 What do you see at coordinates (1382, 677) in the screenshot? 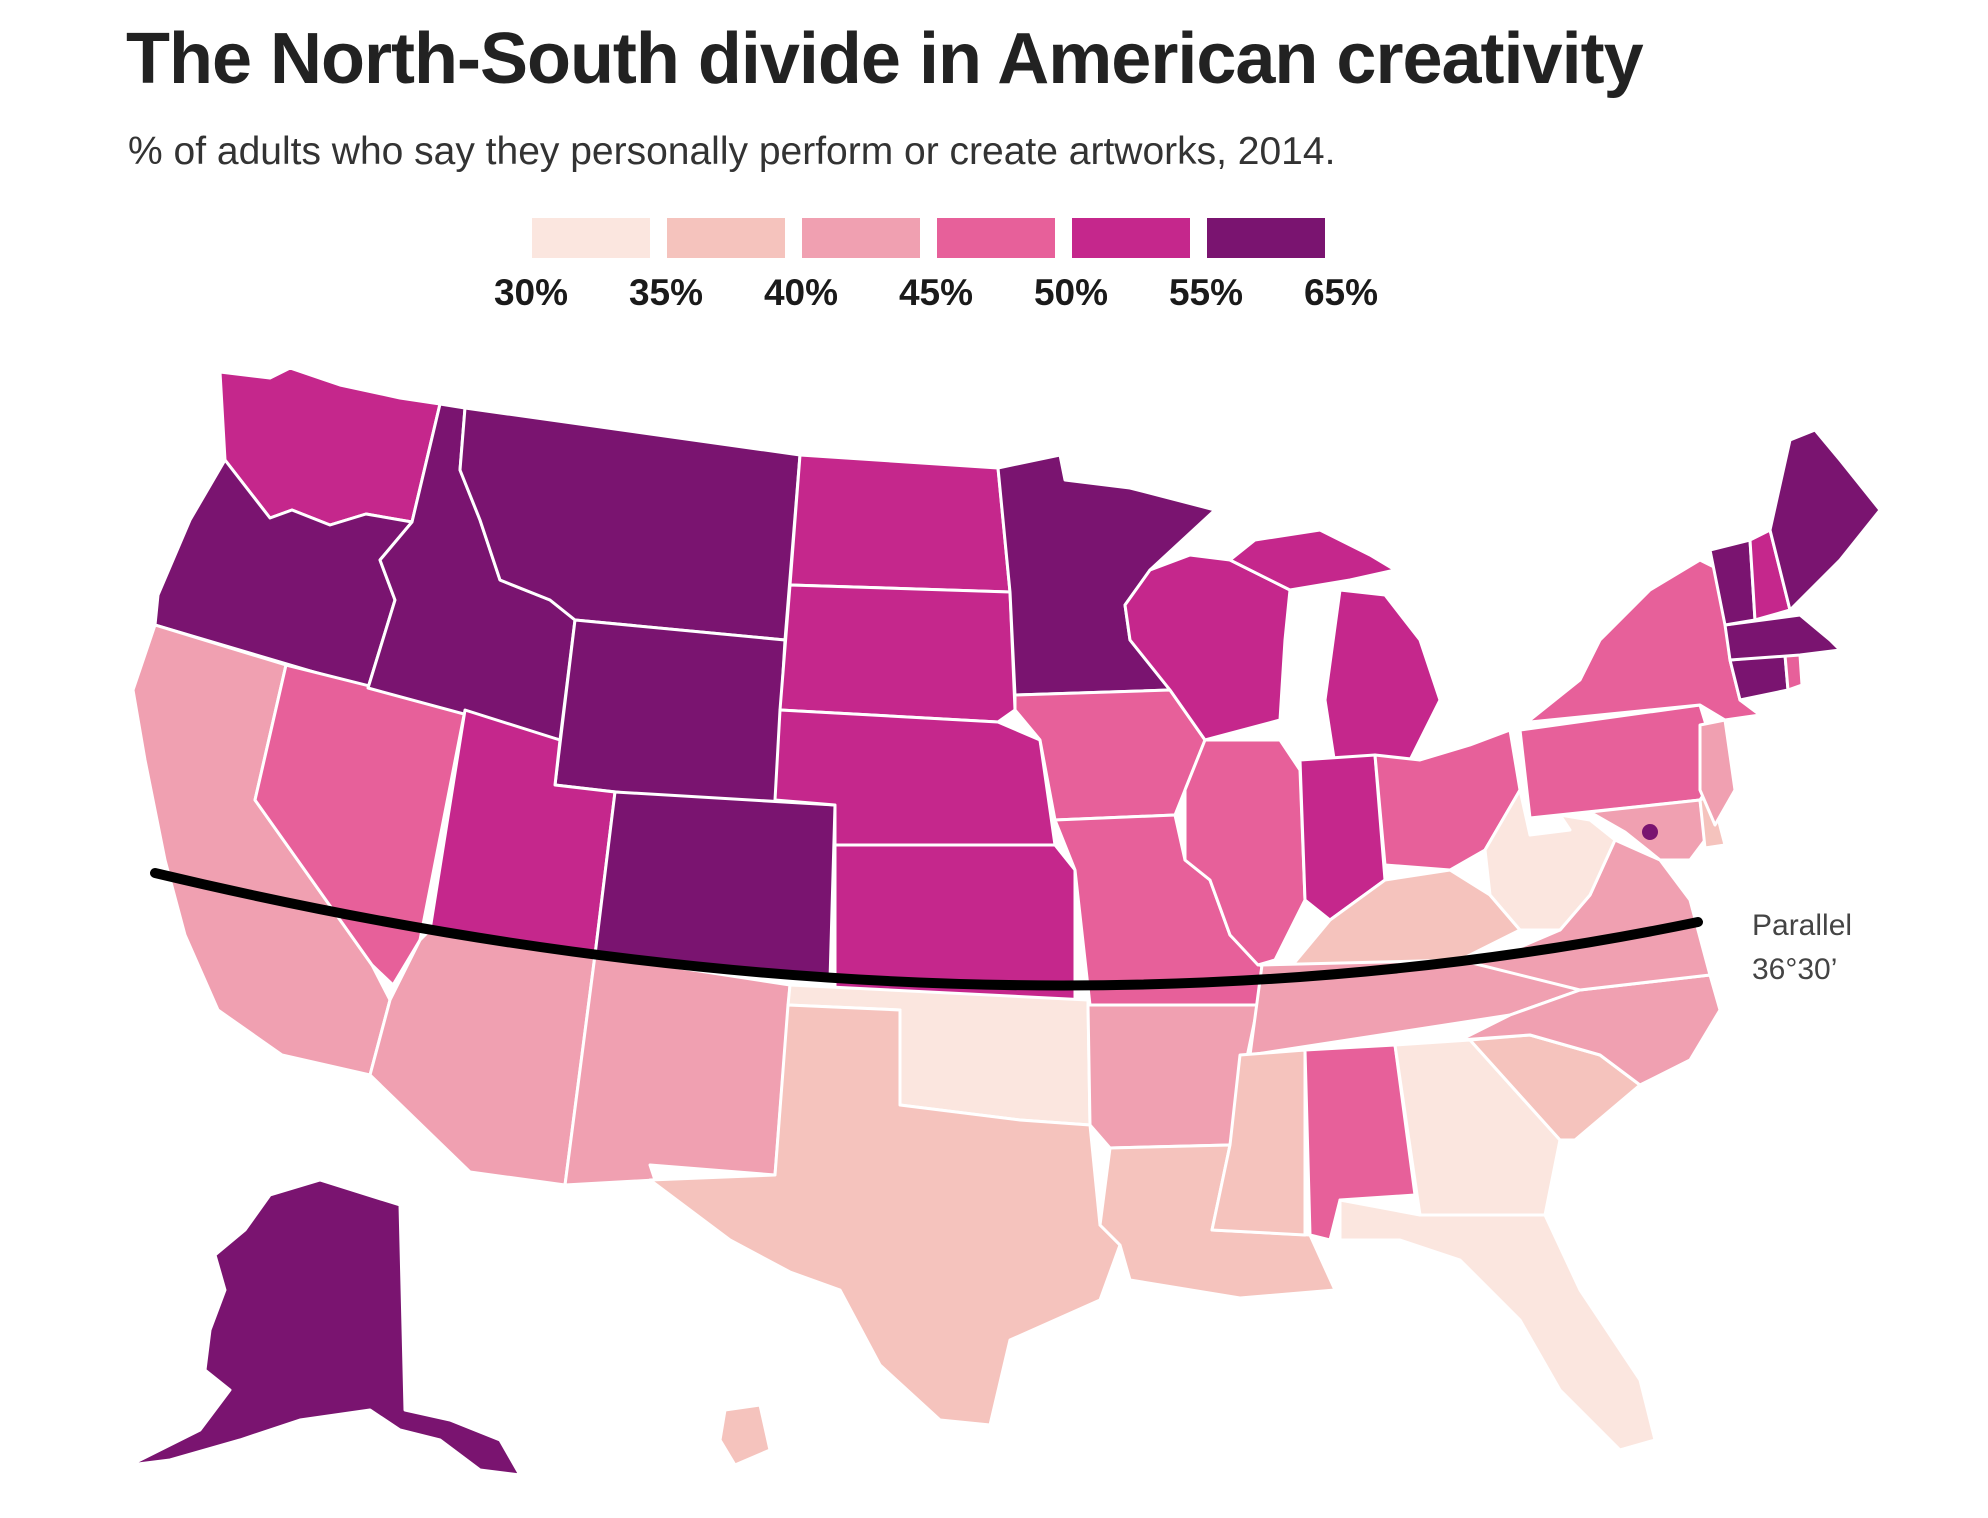
I see `state-michigan` at bounding box center [1382, 677].